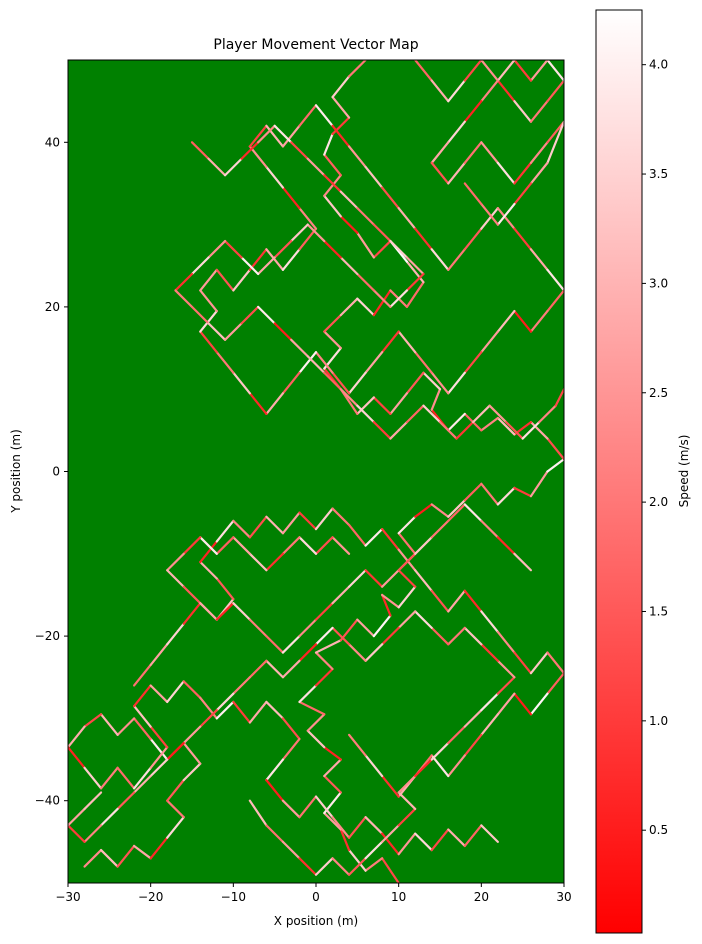  I want to click on y-tick-label: −40, so click(47, 801).